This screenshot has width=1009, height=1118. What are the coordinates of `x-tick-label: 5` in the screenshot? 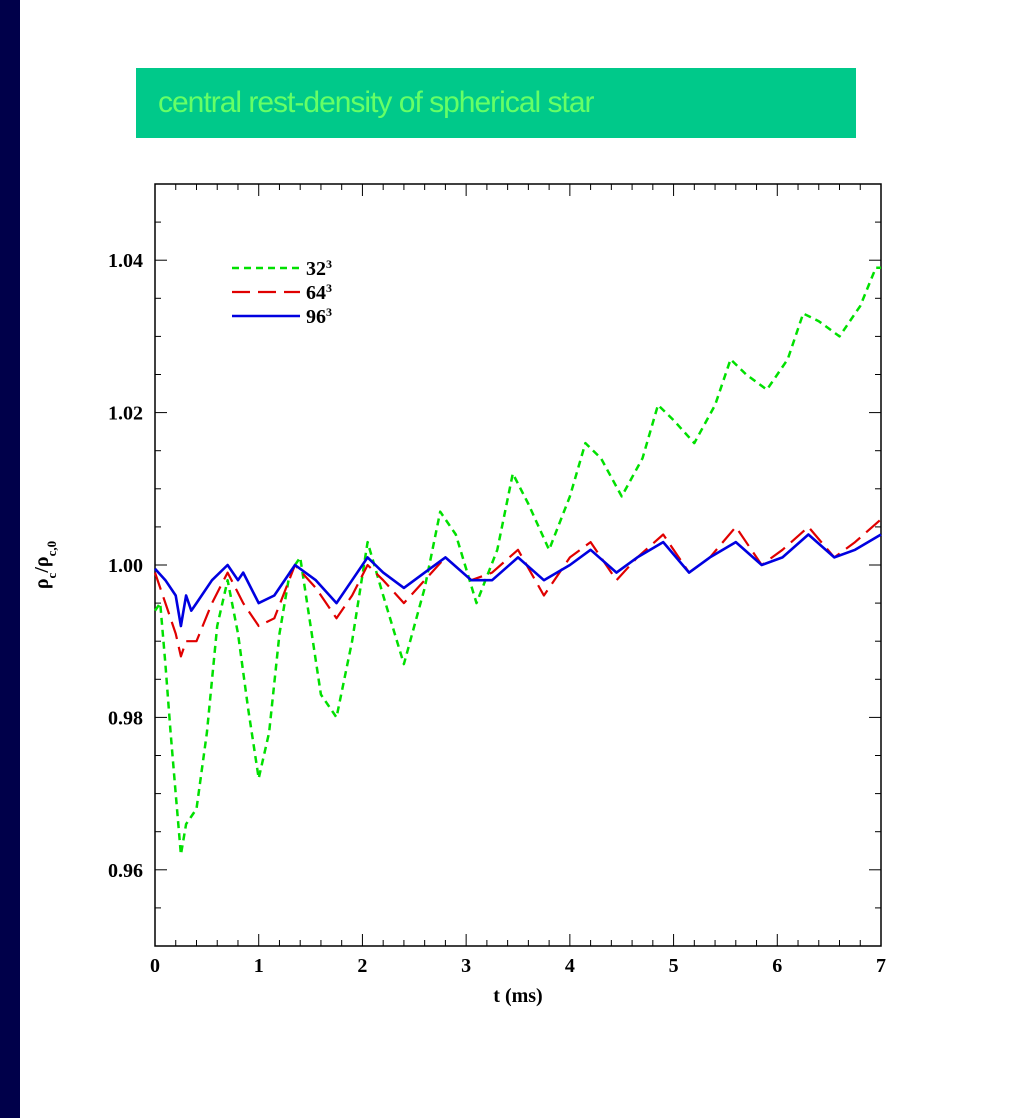 It's located at (674, 966).